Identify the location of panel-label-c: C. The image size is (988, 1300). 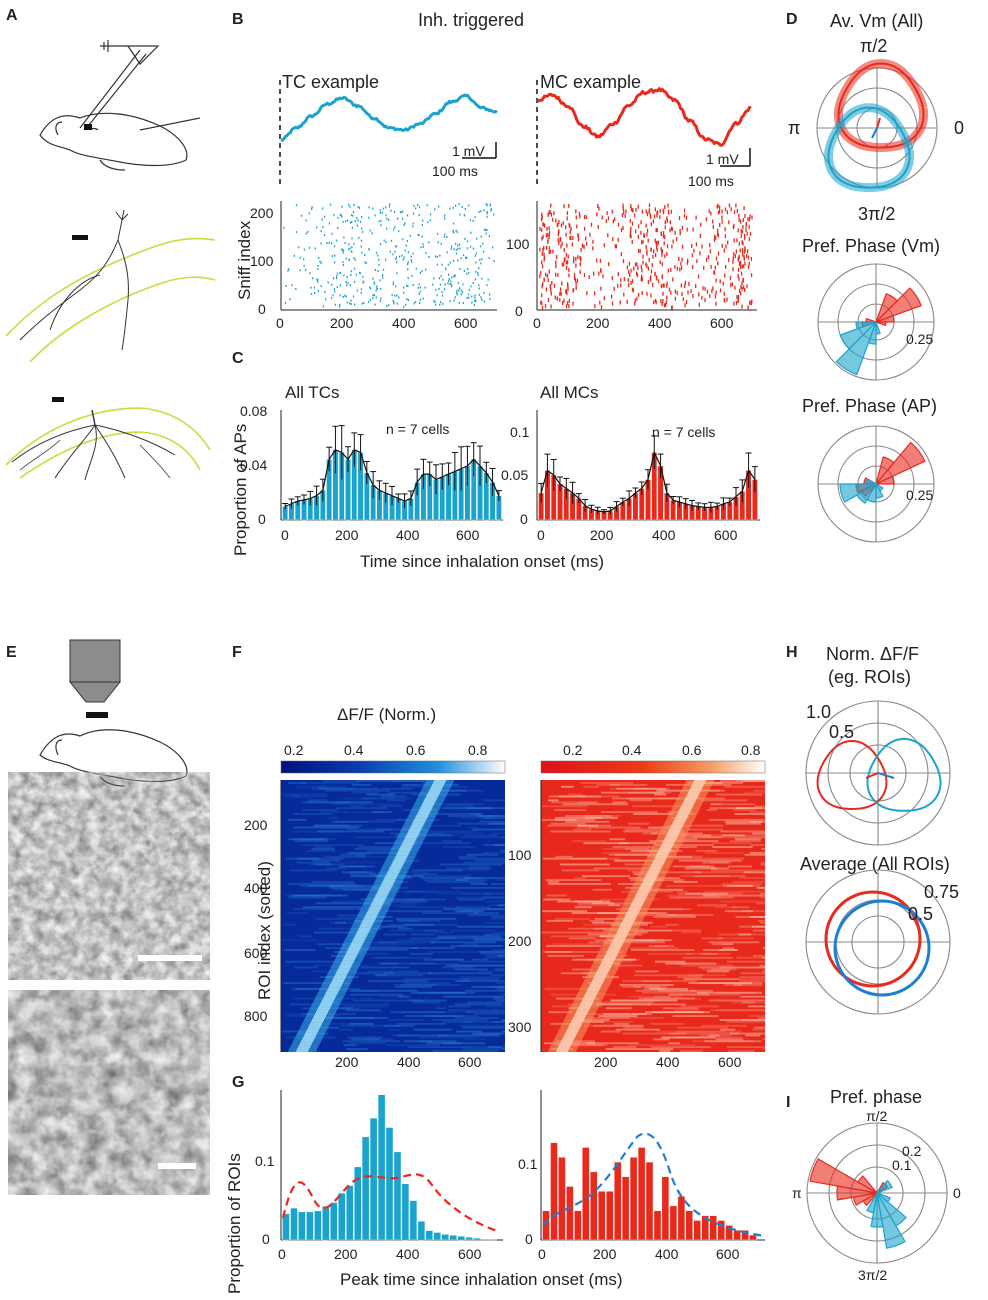
(238, 358).